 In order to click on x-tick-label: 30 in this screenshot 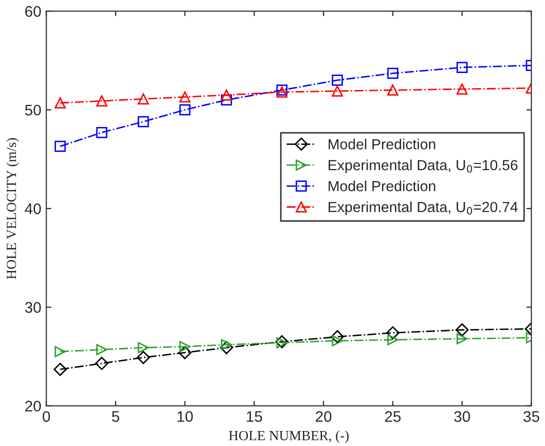, I will do `click(462, 416)`.